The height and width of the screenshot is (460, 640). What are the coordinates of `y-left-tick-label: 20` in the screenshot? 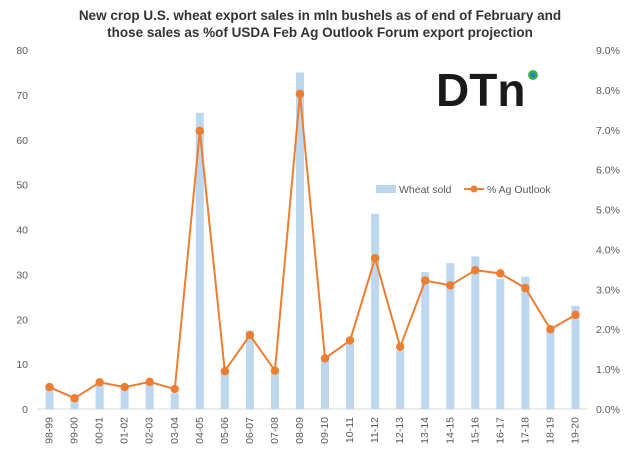 It's located at (22, 320).